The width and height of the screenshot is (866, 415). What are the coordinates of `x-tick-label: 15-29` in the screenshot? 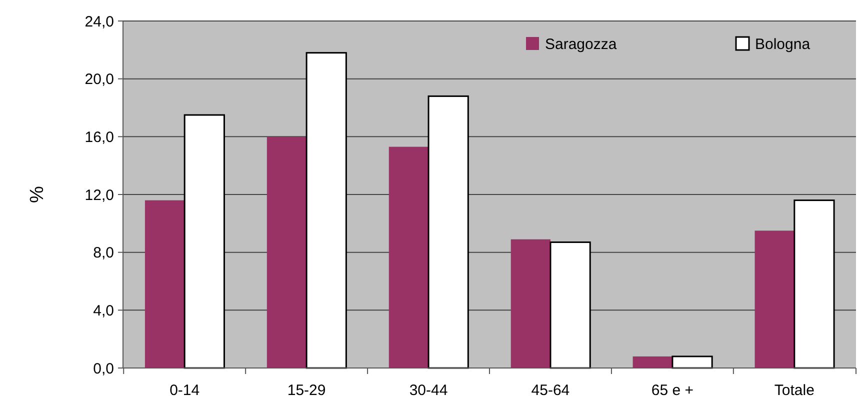 It's located at (306, 390).